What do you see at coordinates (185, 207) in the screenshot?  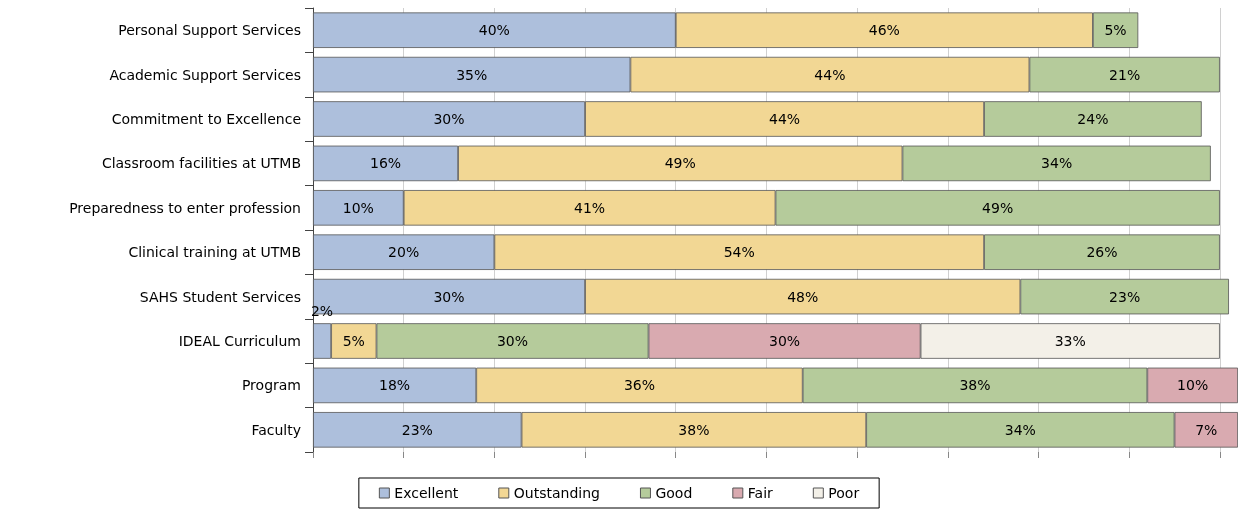 I see `y-tick-label: Preparedness to enter profession` at bounding box center [185, 207].